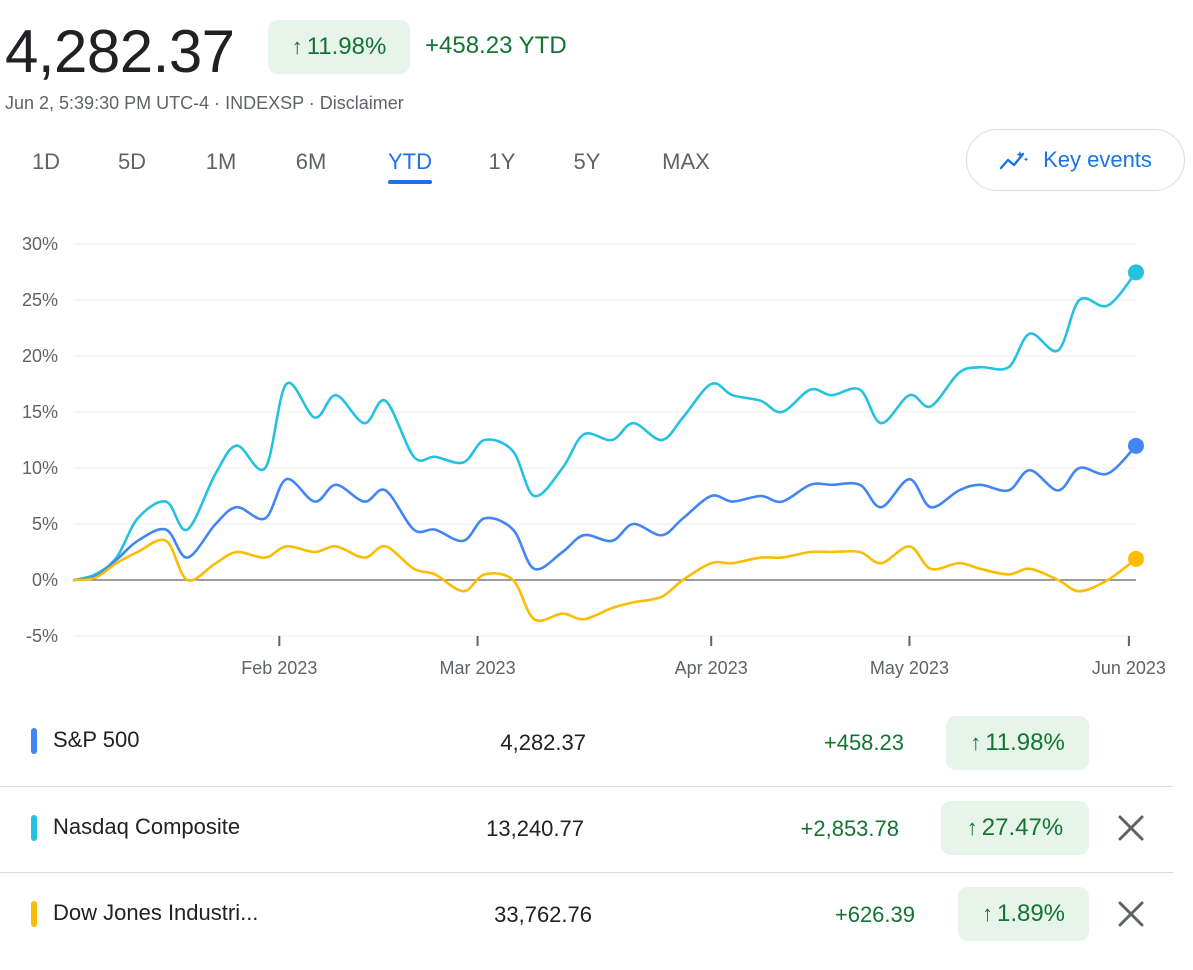  I want to click on y-tick-label: 25%, so click(40, 300).